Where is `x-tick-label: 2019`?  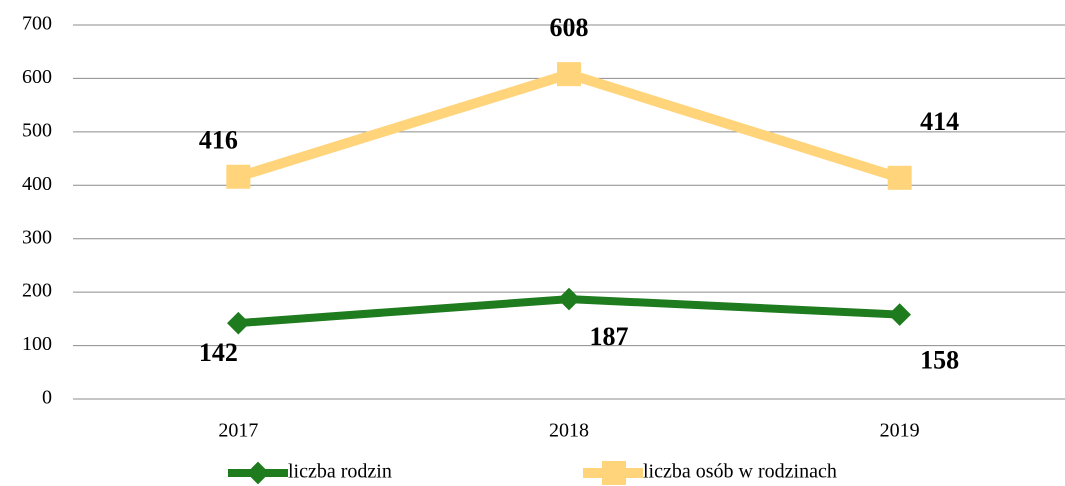 x-tick-label: 2019 is located at coordinates (900, 431).